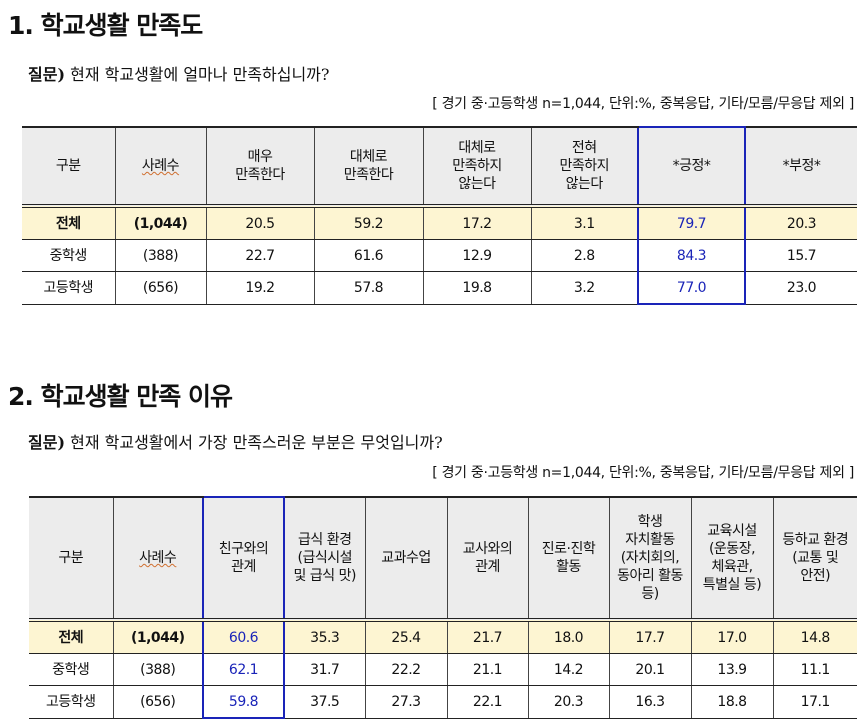  Describe the element at coordinates (105, 25) in the screenshot. I see `section1-heading: 1. 학교생활 만족도` at that location.